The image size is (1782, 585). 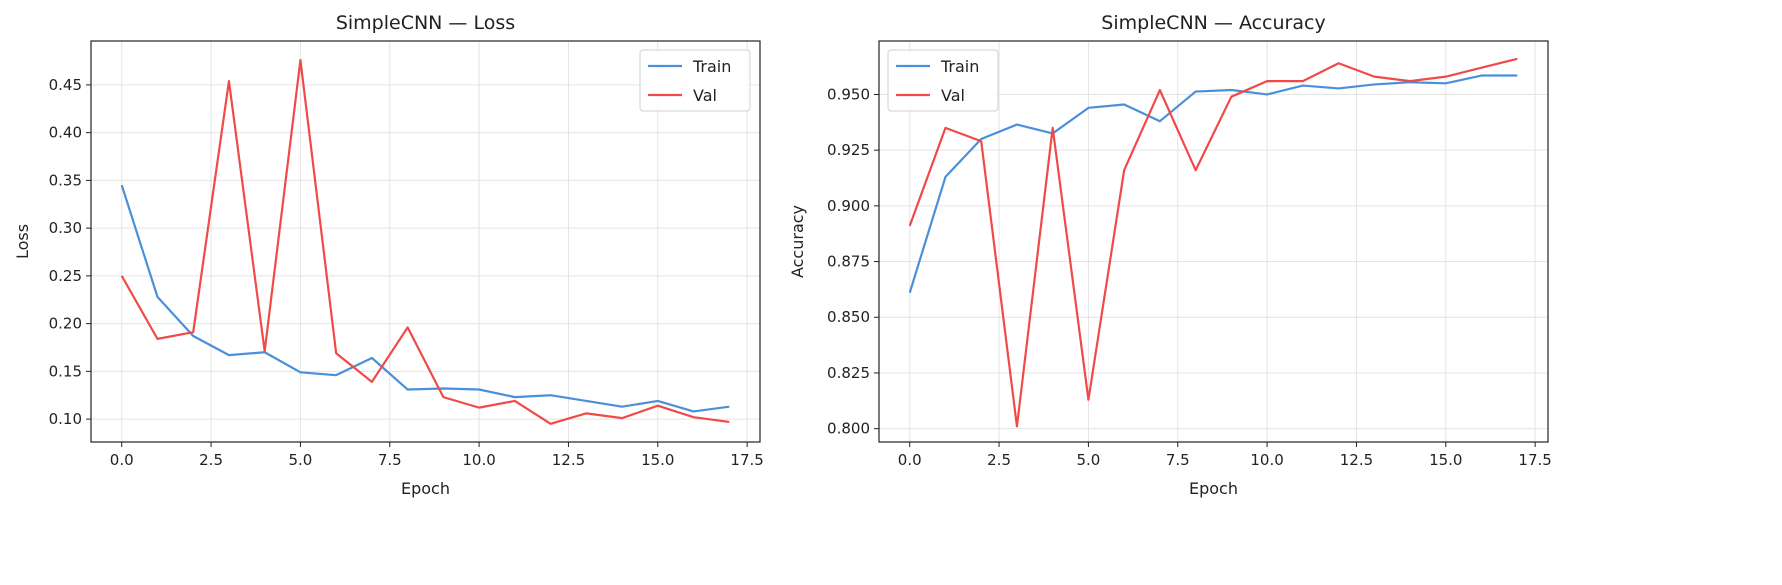 I want to click on y-tick-label: 0.30, so click(x=65, y=228).